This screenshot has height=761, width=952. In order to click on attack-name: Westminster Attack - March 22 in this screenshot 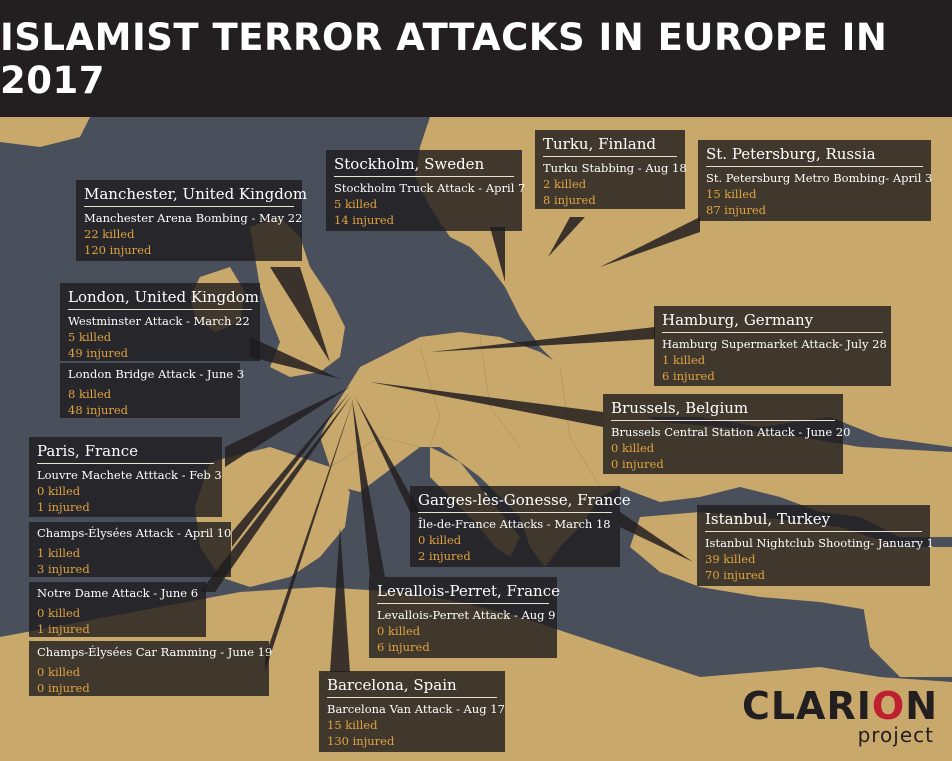, I will do `click(159, 321)`.